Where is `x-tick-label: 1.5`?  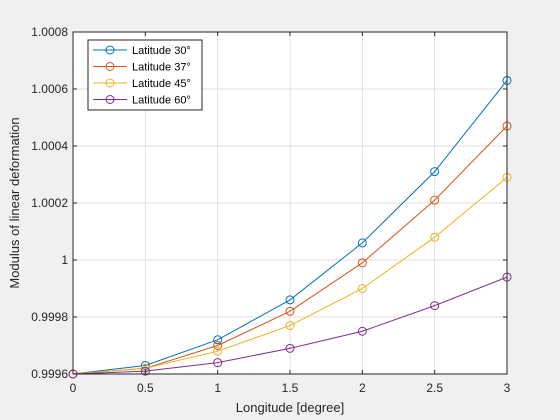
x-tick-label: 1.5 is located at coordinates (290, 388).